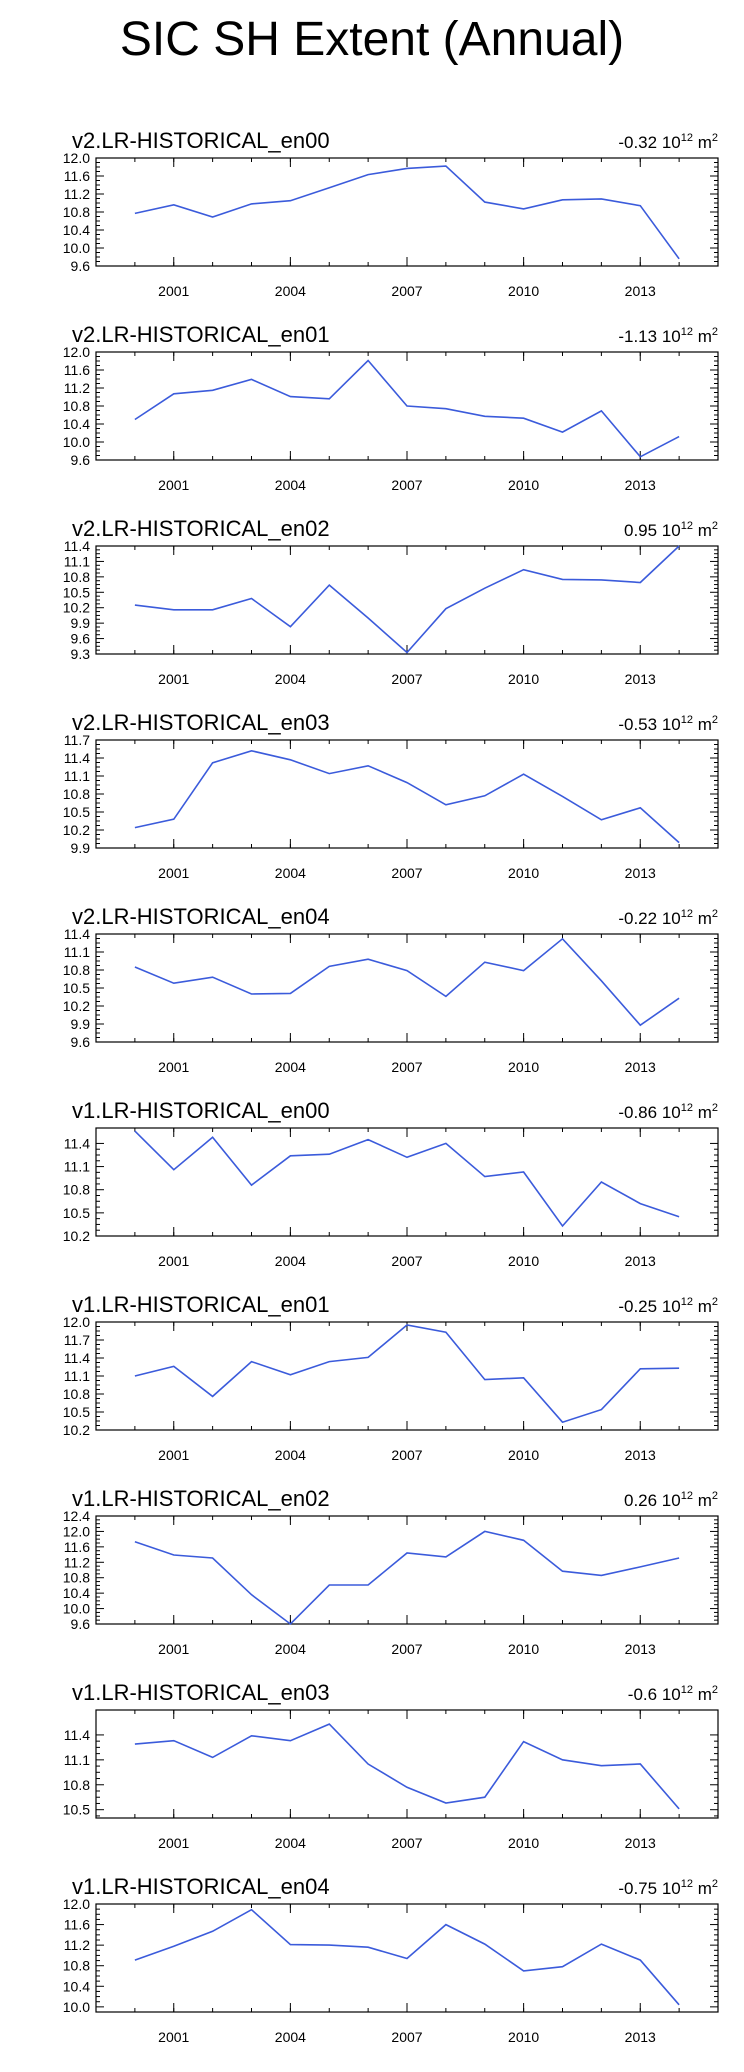 Image resolution: width=744 pixels, height=2072 pixels. Describe the element at coordinates (649, 1888) in the screenshot. I see `trend-value: -0.75 10` at that location.